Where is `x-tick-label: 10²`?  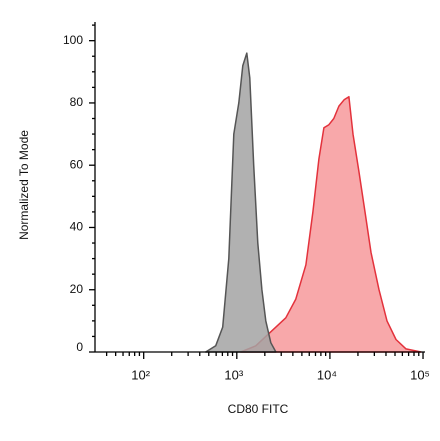
x-tick-label: 10² is located at coordinates (140, 374).